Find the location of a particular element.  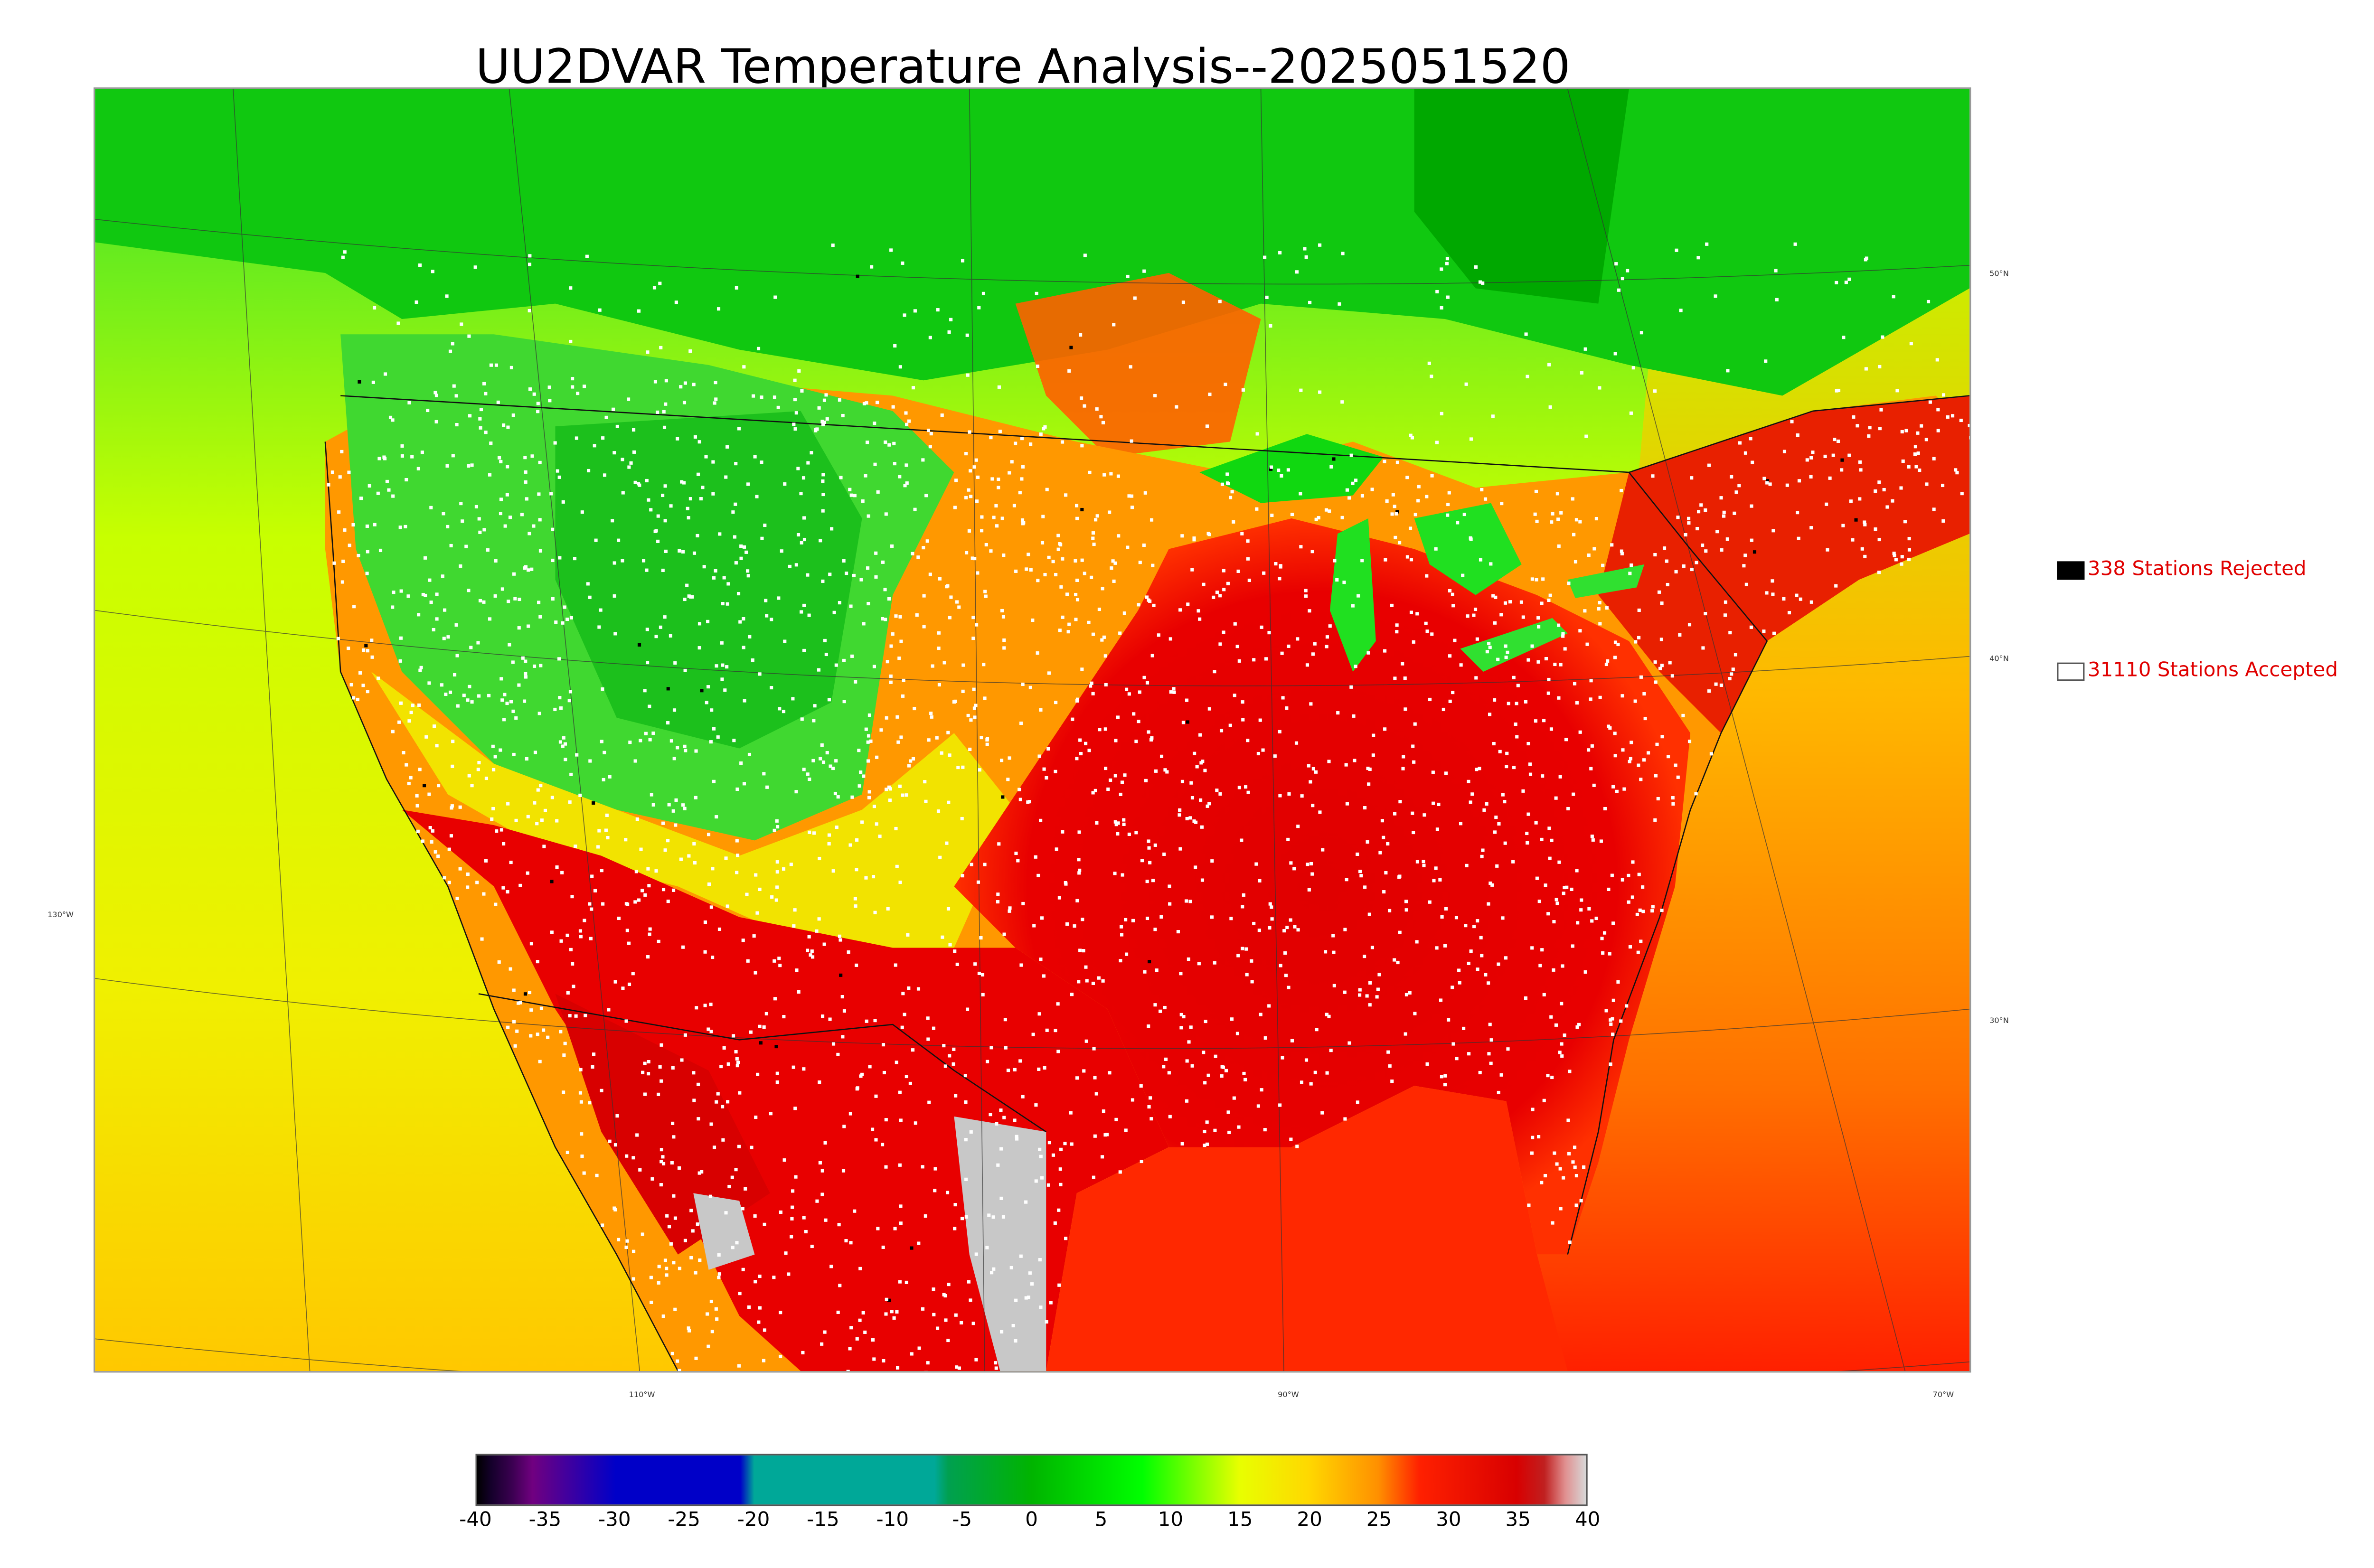

colorbar-tick-label: -15 is located at coordinates (823, 1521).